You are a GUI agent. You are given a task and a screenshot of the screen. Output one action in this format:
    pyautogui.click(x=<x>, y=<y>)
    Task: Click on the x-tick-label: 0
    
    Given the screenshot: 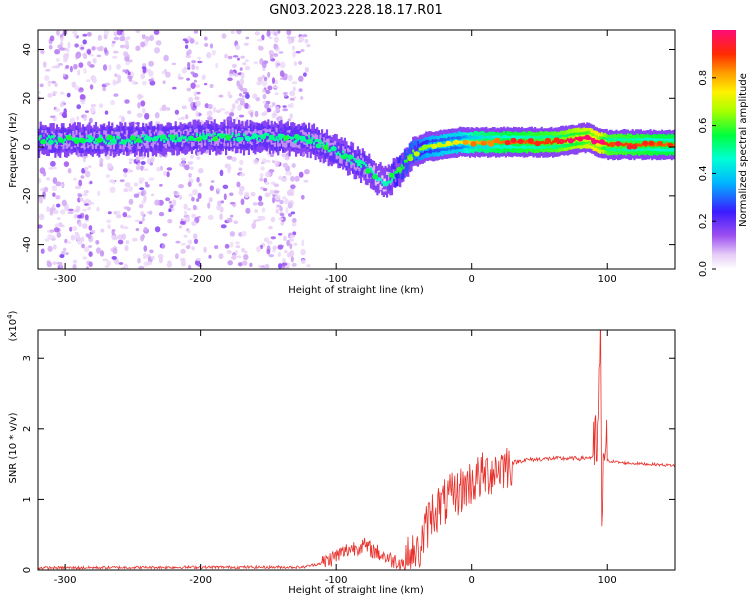 What is the action you would take?
    pyautogui.click(x=472, y=279)
    